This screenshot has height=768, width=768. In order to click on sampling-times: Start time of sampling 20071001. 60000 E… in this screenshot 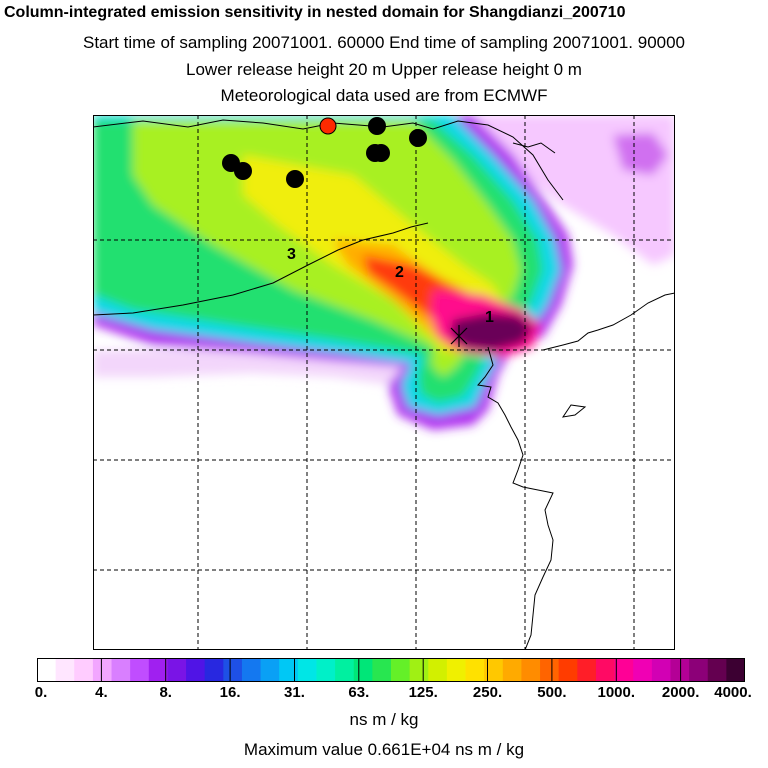, I will do `click(384, 42)`.